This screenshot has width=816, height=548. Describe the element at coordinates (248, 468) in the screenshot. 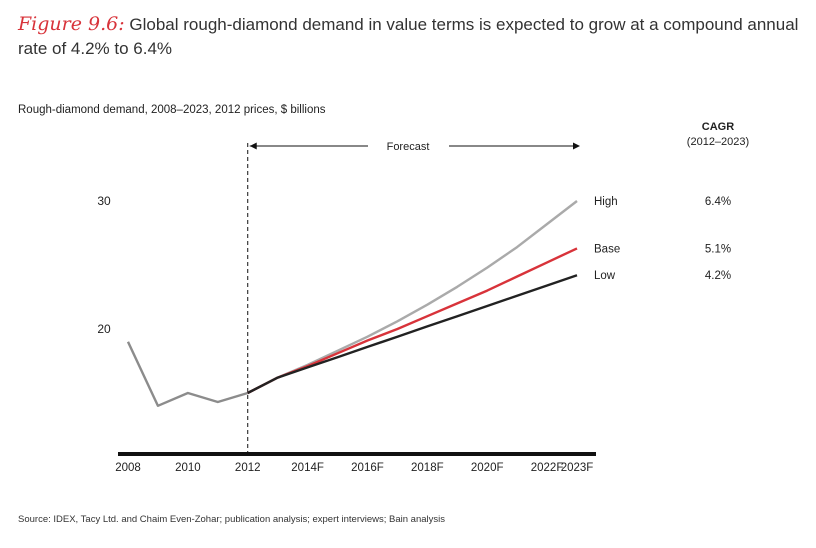

I see `x-tick-label: 2012` at that location.